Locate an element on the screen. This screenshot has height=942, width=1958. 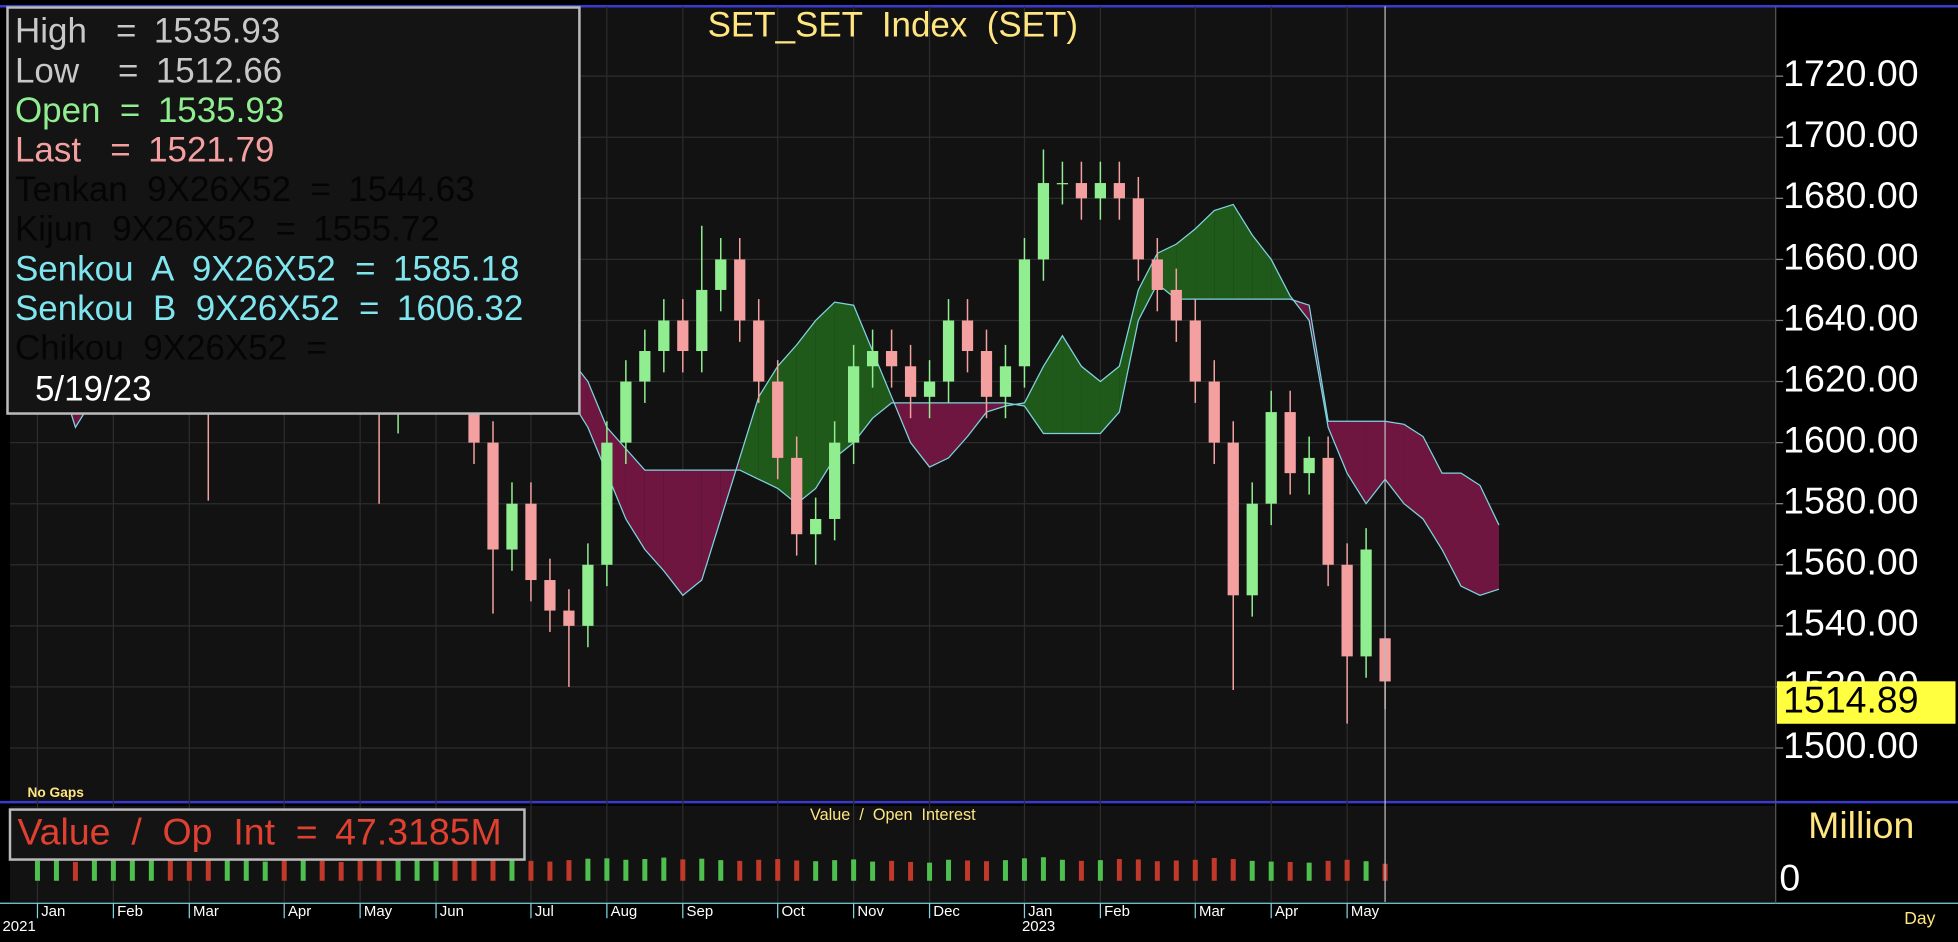
readout-name: Open = is located at coordinates (77, 110).